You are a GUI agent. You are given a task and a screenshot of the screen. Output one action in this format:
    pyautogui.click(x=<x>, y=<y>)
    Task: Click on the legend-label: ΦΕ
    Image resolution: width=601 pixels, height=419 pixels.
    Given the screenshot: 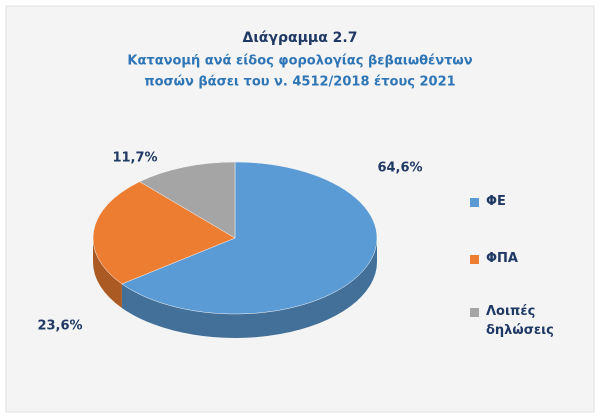 What is the action you would take?
    pyautogui.click(x=496, y=201)
    